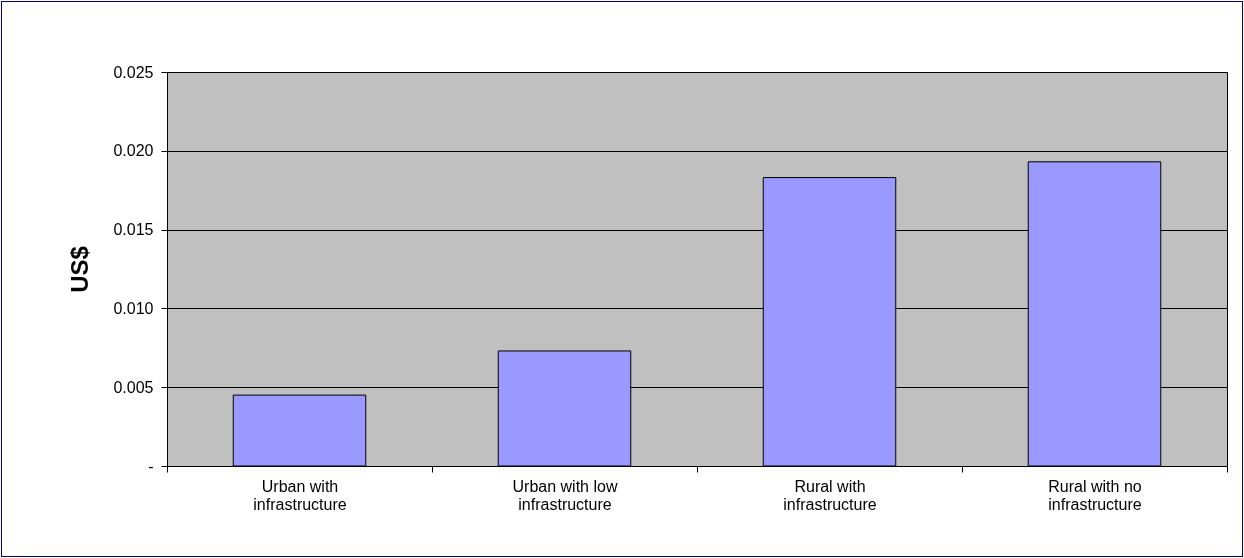  Describe the element at coordinates (133, 308) in the screenshot. I see `y-tick-label: 0.010` at that location.